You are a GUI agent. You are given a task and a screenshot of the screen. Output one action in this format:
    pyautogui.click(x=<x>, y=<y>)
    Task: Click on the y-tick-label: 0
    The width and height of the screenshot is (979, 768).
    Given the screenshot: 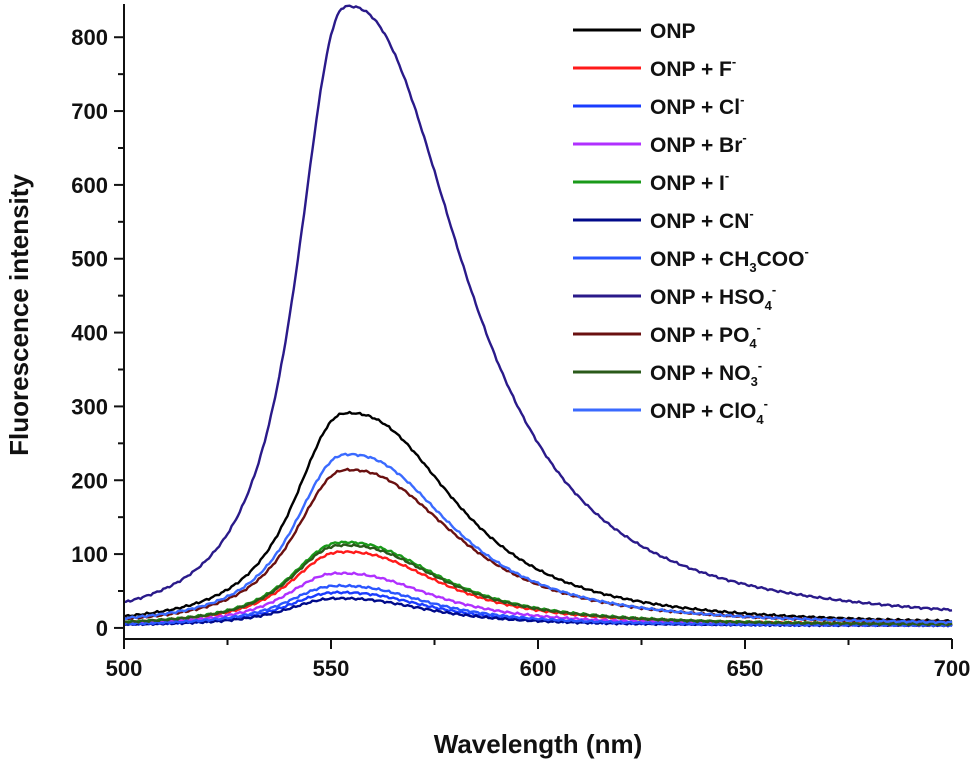 What is the action you would take?
    pyautogui.click(x=102, y=628)
    